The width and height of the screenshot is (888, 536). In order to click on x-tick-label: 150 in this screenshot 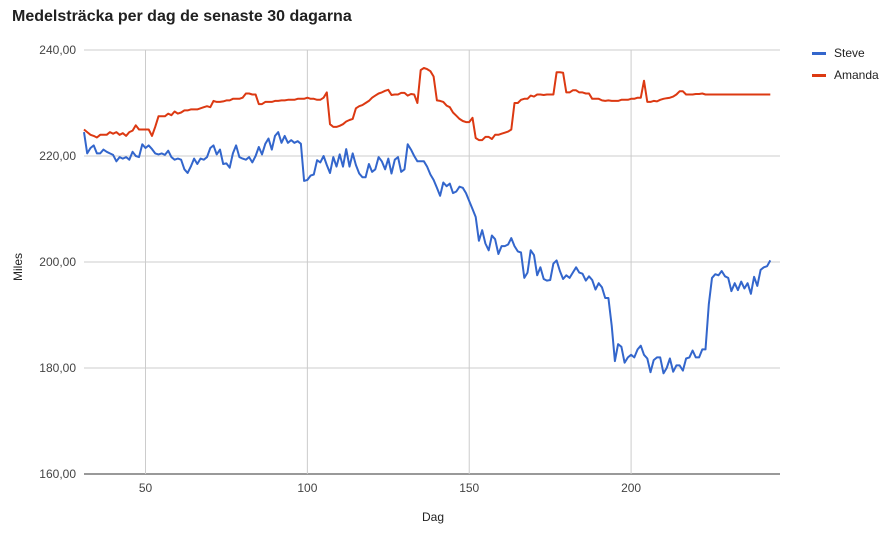, I will do `click(469, 488)`.